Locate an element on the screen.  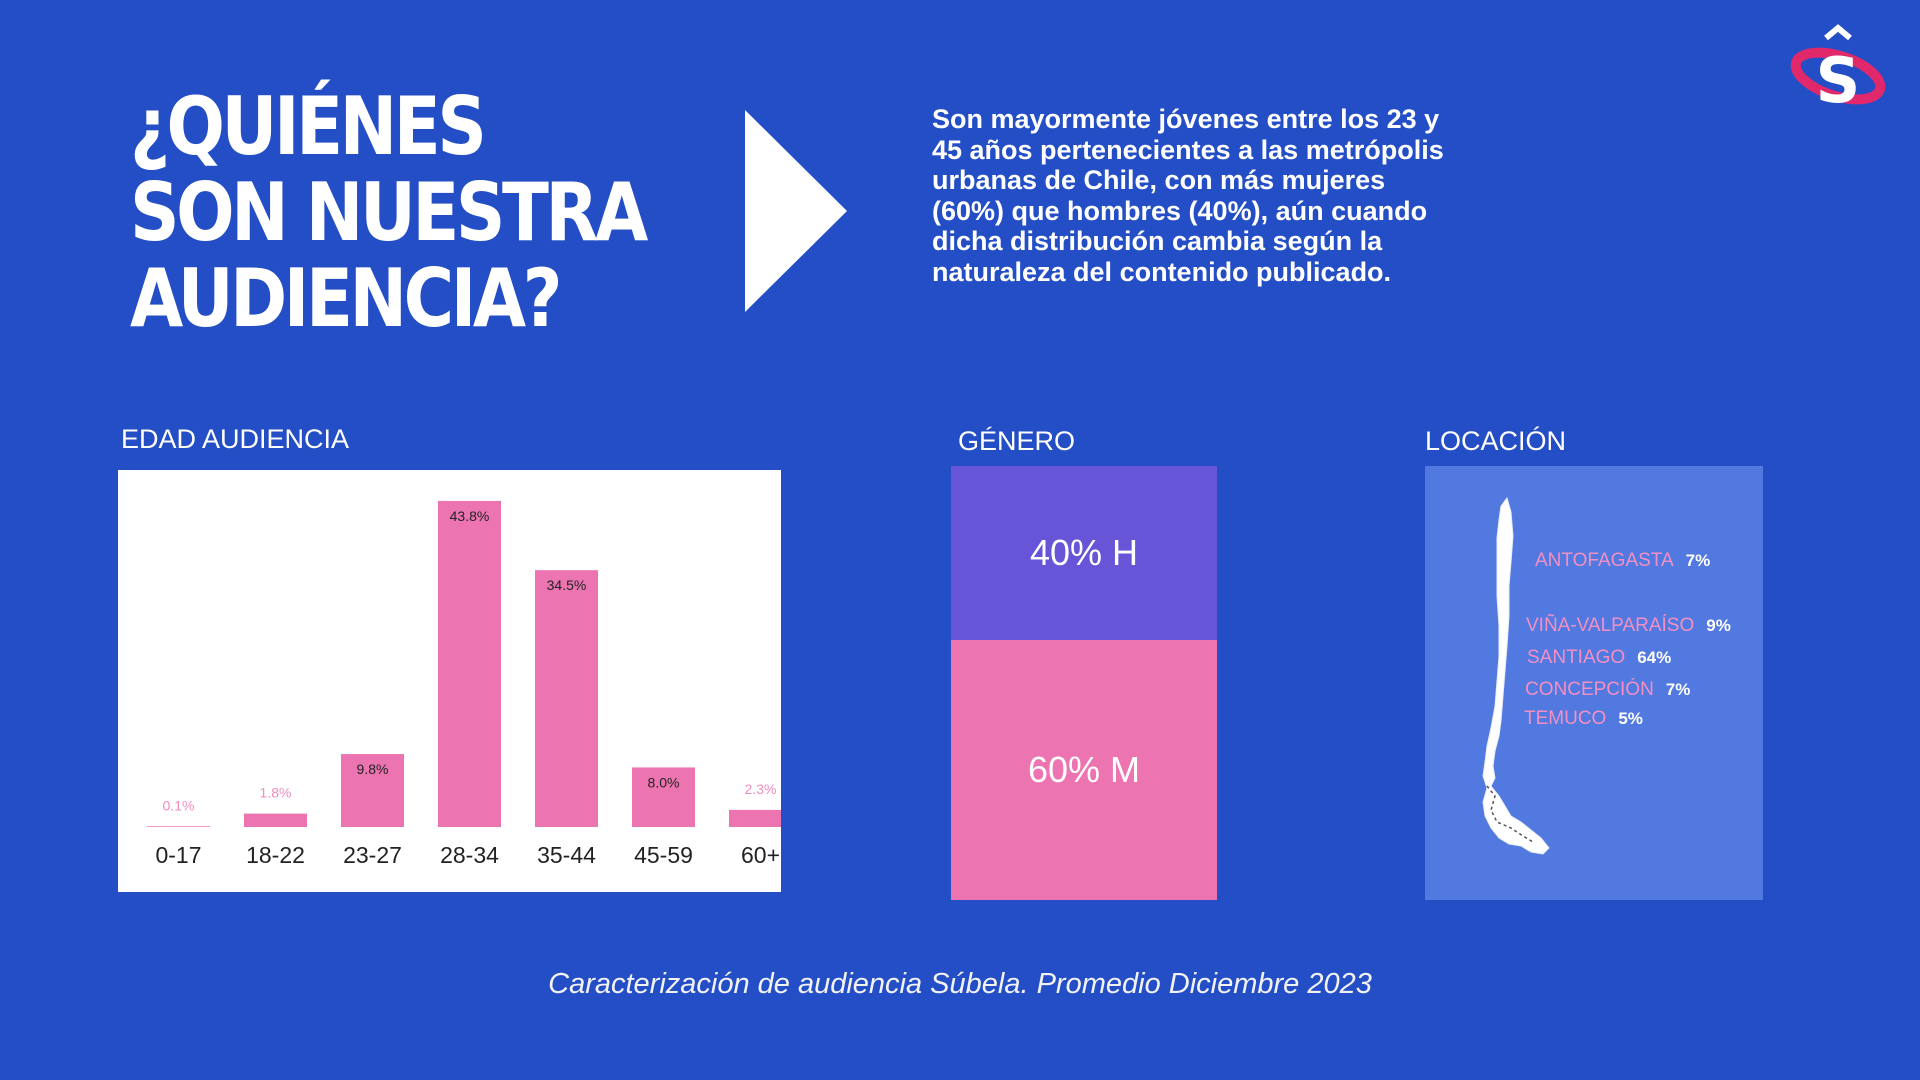
title-line-3: AUDIENCIA? is located at coordinates (346, 298).